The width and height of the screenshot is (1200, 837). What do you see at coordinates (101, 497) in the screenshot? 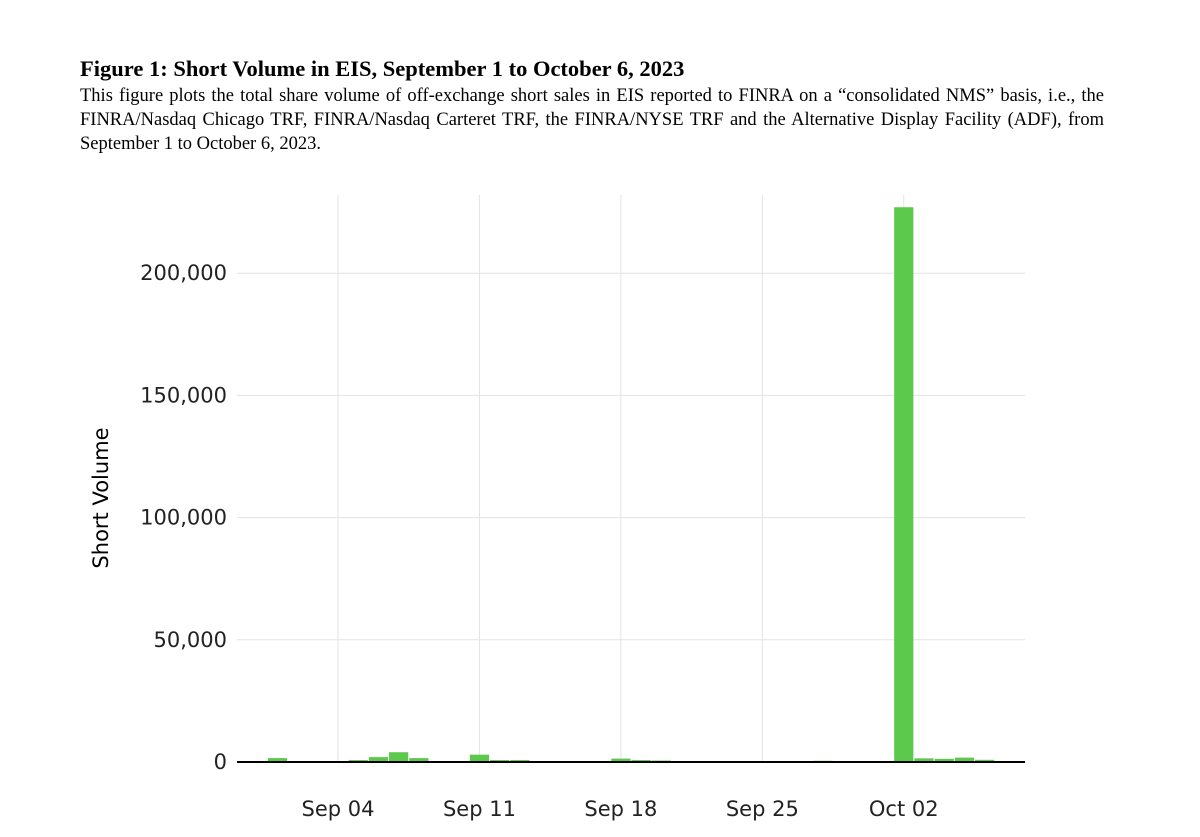
I see `y-axis-title: Short Volume` at bounding box center [101, 497].